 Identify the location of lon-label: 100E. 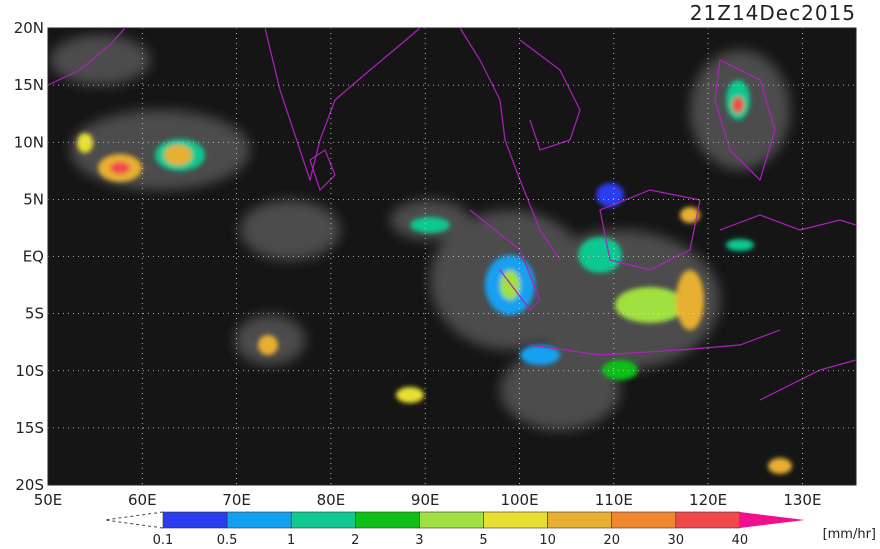
(519, 500).